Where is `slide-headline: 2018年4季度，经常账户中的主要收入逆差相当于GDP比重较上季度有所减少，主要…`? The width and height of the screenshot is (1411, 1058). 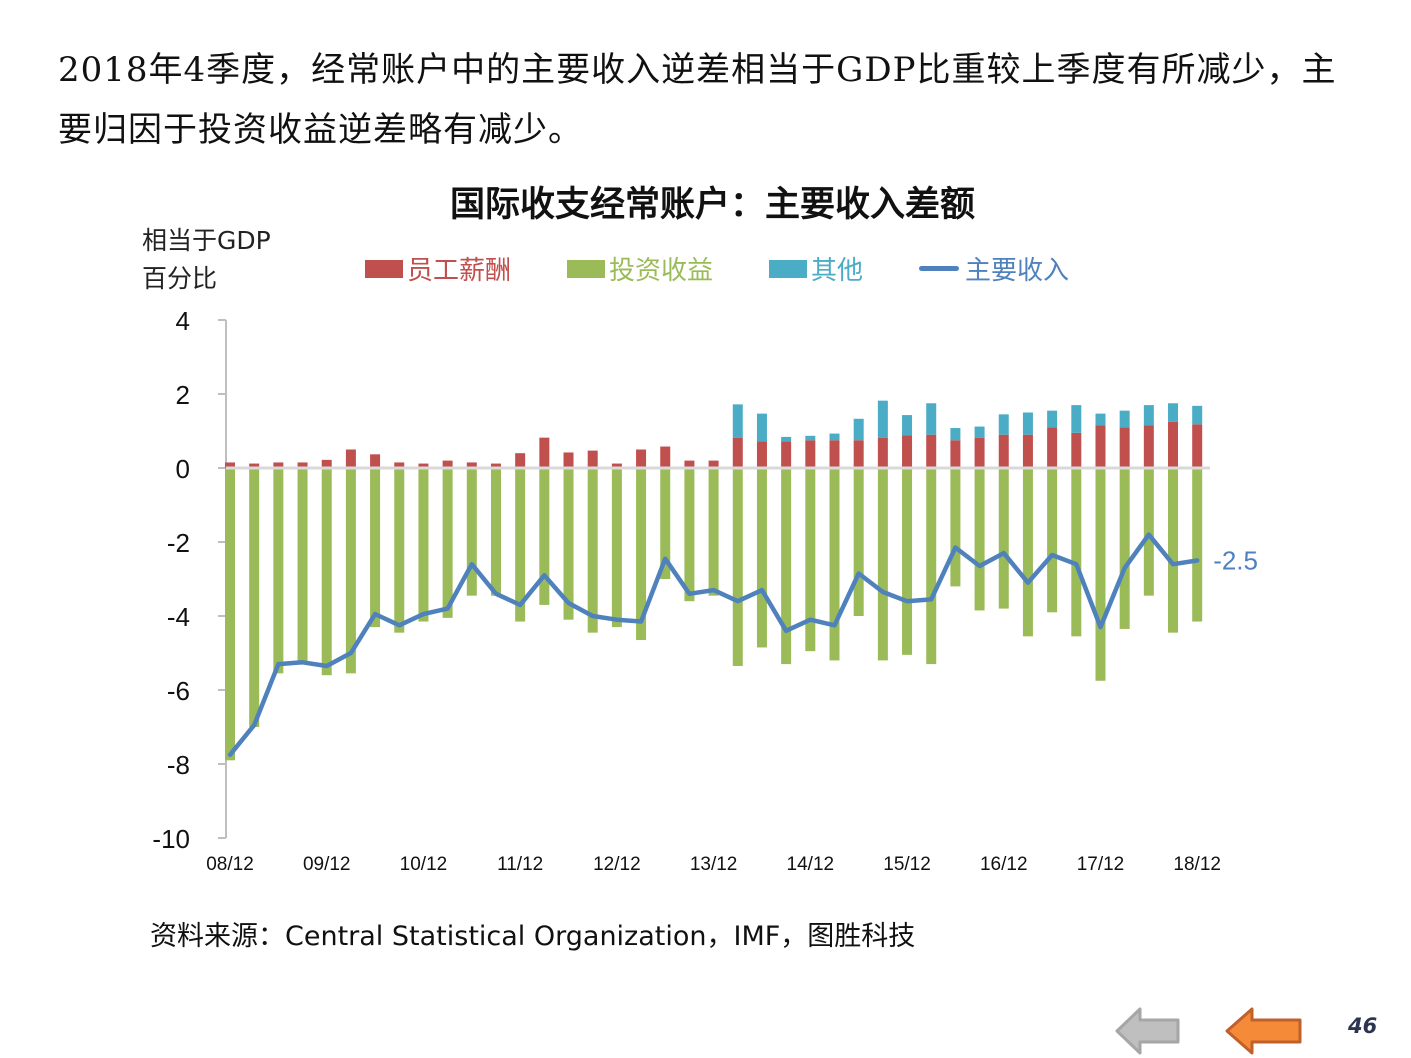 slide-headline: 2018年4季度，经常账户中的主要收入逆差相当于GDP比重较上季度有所减少，主要… is located at coordinates (697, 100).